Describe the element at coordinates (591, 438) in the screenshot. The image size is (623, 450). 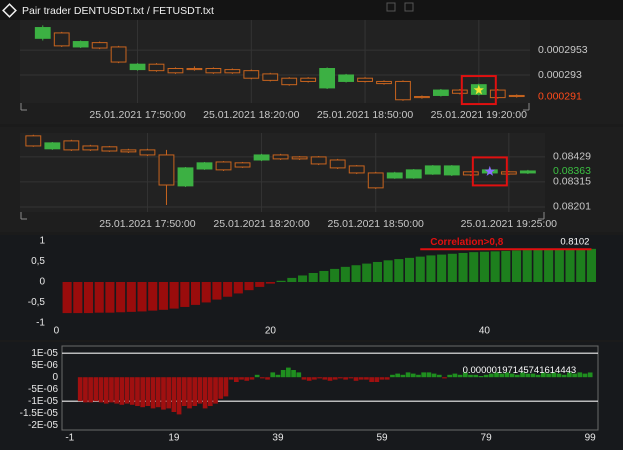
I see `x-tick-label: 99` at that location.